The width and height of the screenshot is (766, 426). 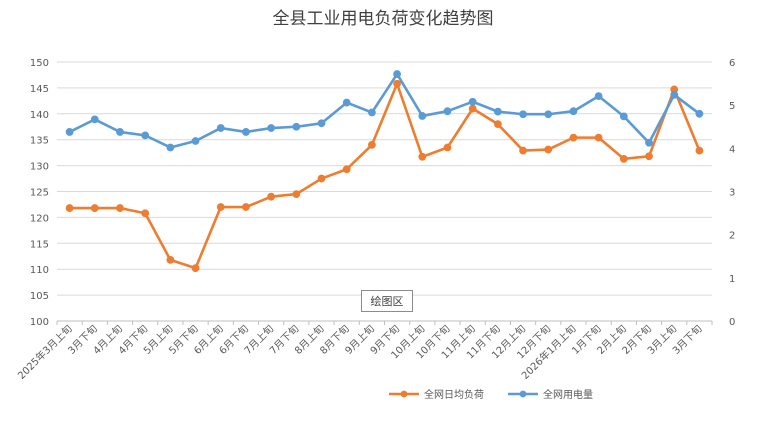 What do you see at coordinates (39, 244) in the screenshot?
I see `y-left-tick-label: 115` at bounding box center [39, 244].